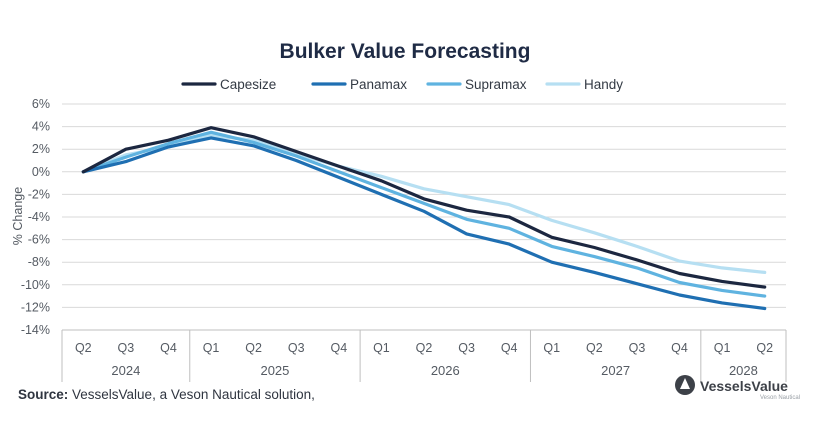 This screenshot has width=822, height=432. I want to click on brand-logo: VesselsValue Veson Nautical, so click(737, 388).